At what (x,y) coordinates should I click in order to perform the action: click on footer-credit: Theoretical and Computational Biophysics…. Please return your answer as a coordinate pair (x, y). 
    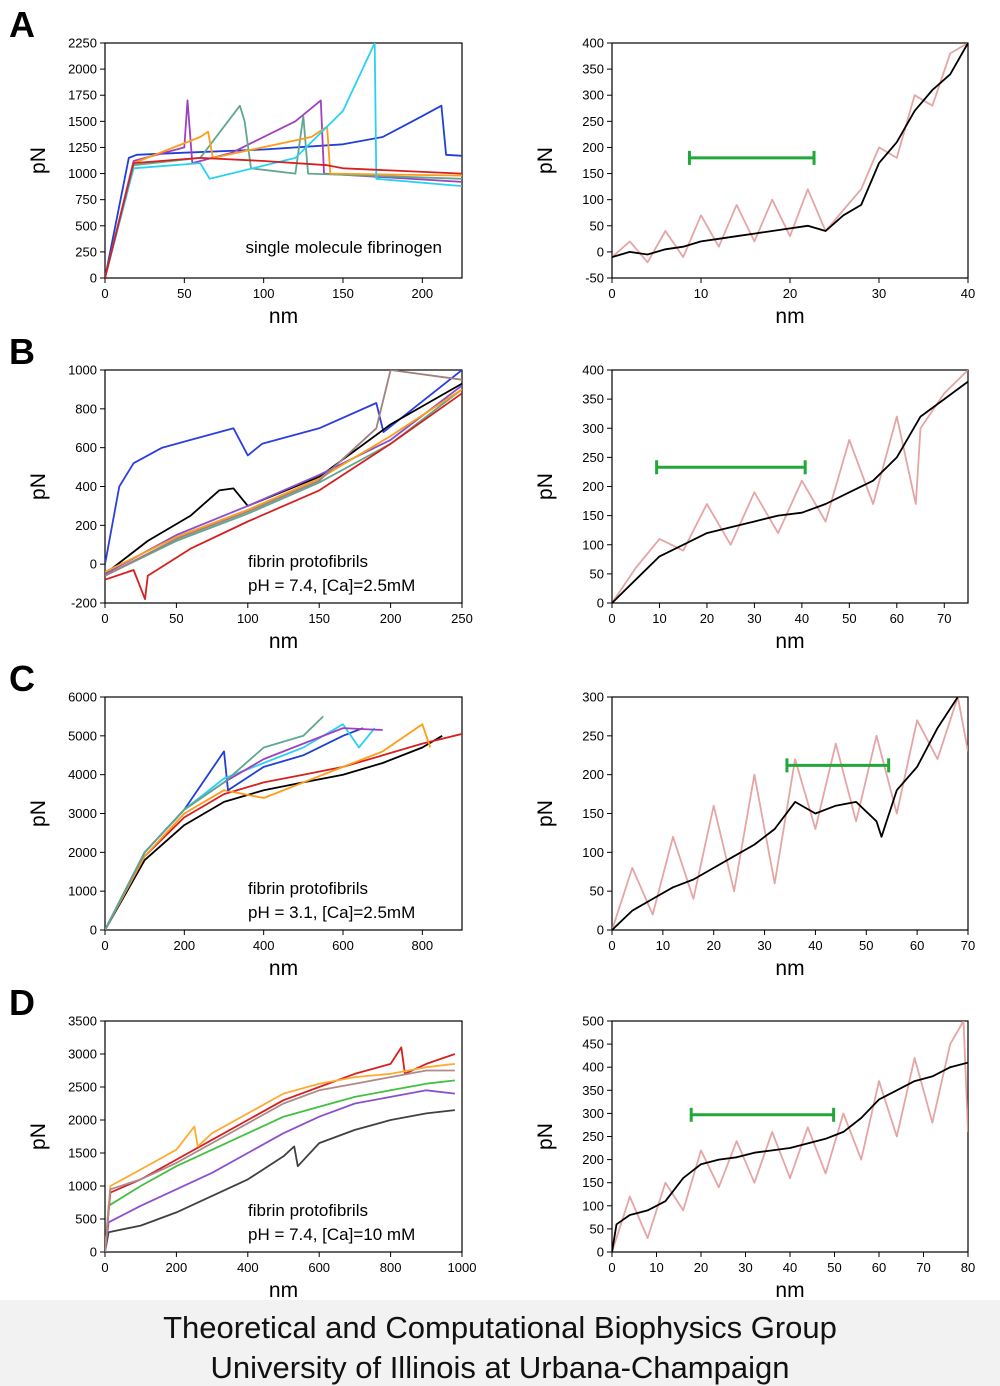
    Looking at the image, I should click on (500, 1343).